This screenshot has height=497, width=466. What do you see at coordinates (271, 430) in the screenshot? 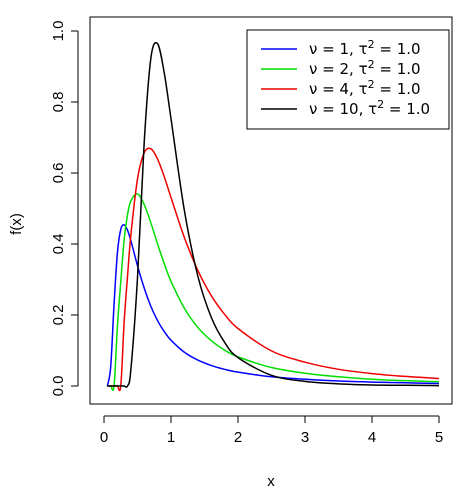
I see `x-axis: 0 1 2 3 4 5` at bounding box center [271, 430].